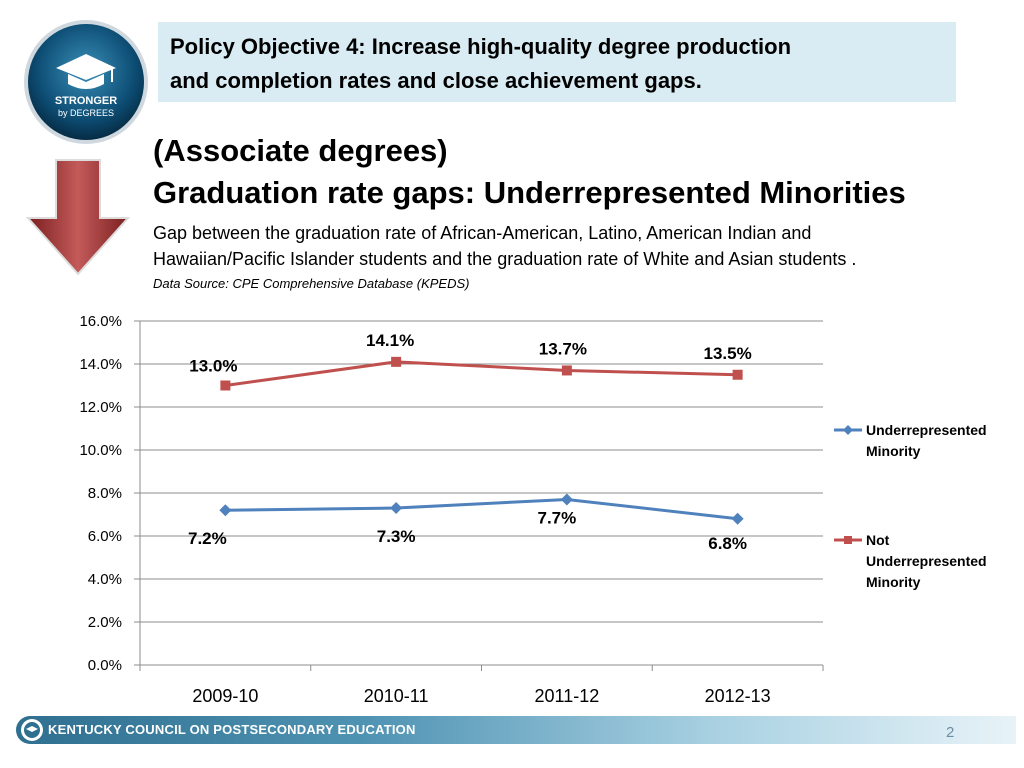 This screenshot has height=768, width=1024. Describe the element at coordinates (516, 730) in the screenshot. I see `footer-bar` at that location.